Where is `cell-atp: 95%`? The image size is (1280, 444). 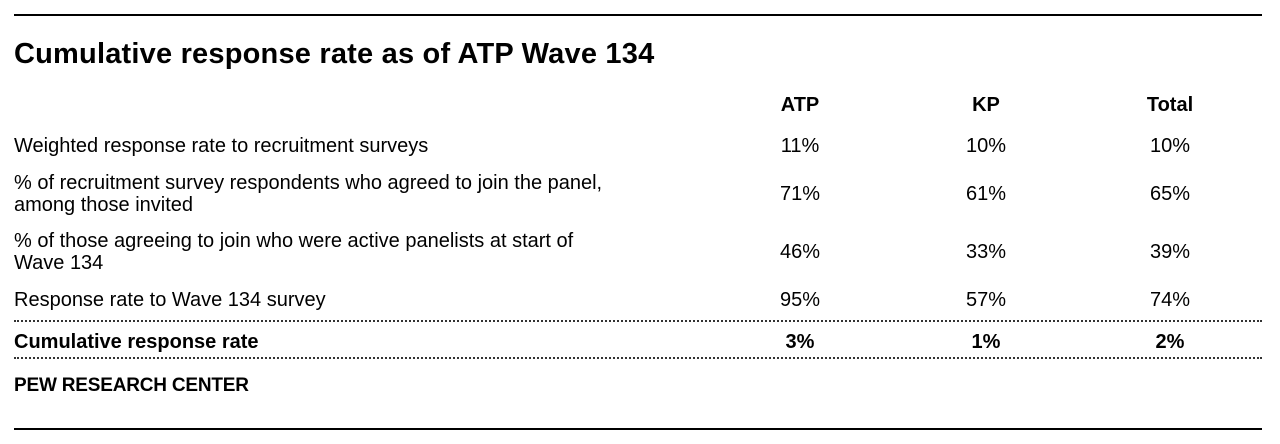 cell-atp: 95% is located at coordinates (800, 300).